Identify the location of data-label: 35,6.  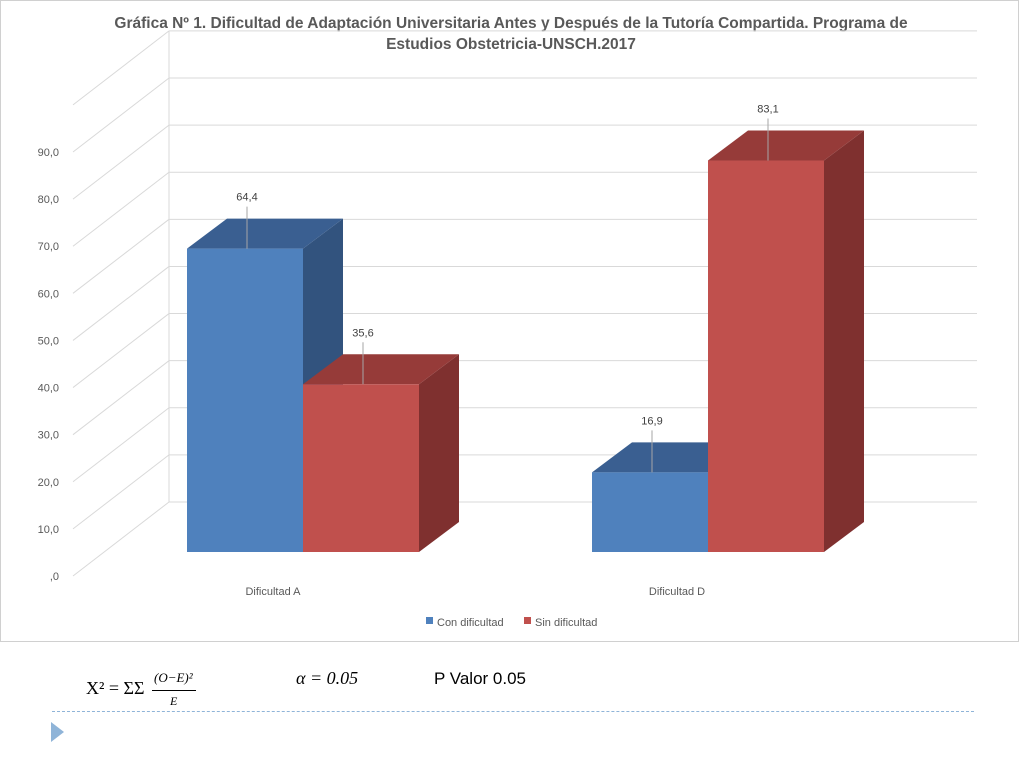
(362, 333).